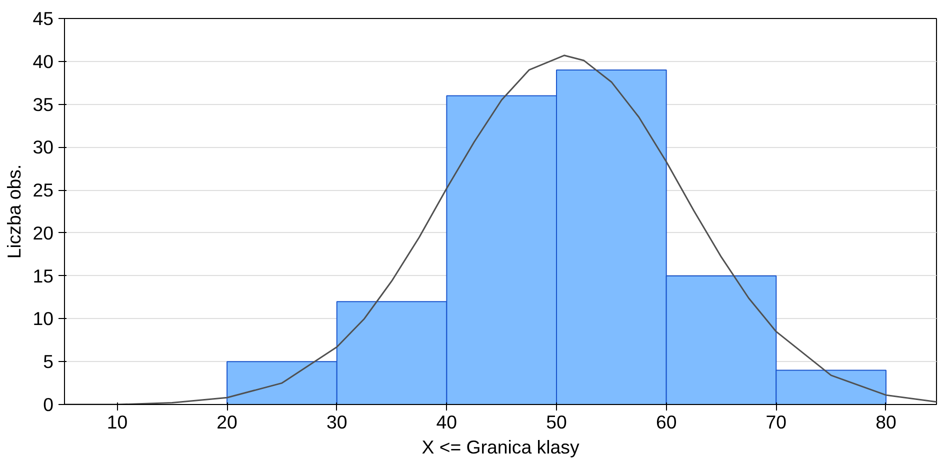 This screenshot has width=938, height=460. What do you see at coordinates (666, 422) in the screenshot?
I see `x-tick-label: 60` at bounding box center [666, 422].